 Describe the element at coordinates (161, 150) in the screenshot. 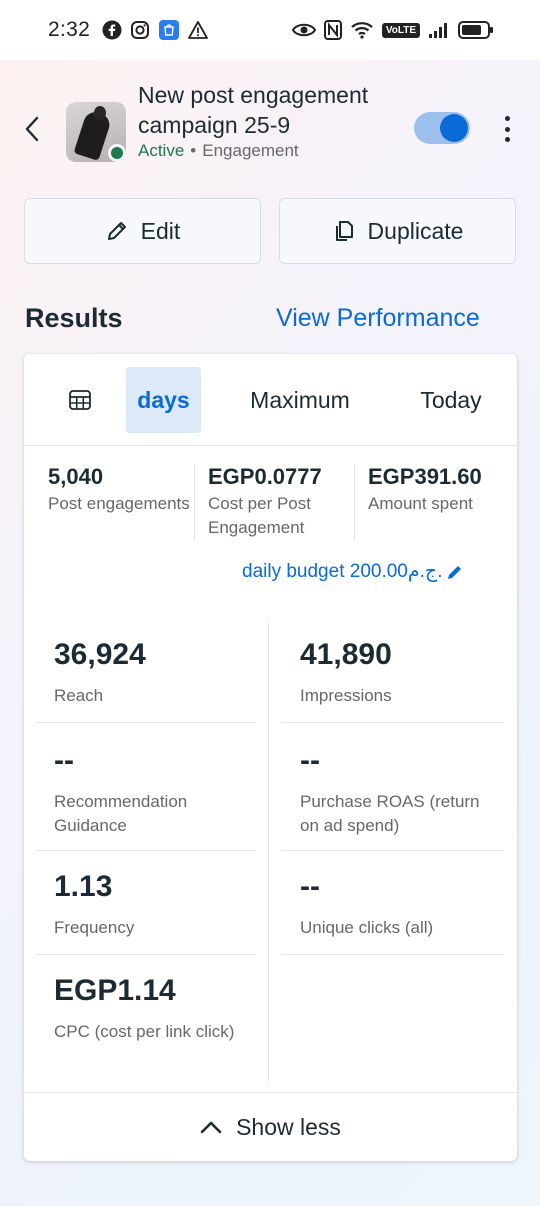

I see `status-label: Active` at that location.